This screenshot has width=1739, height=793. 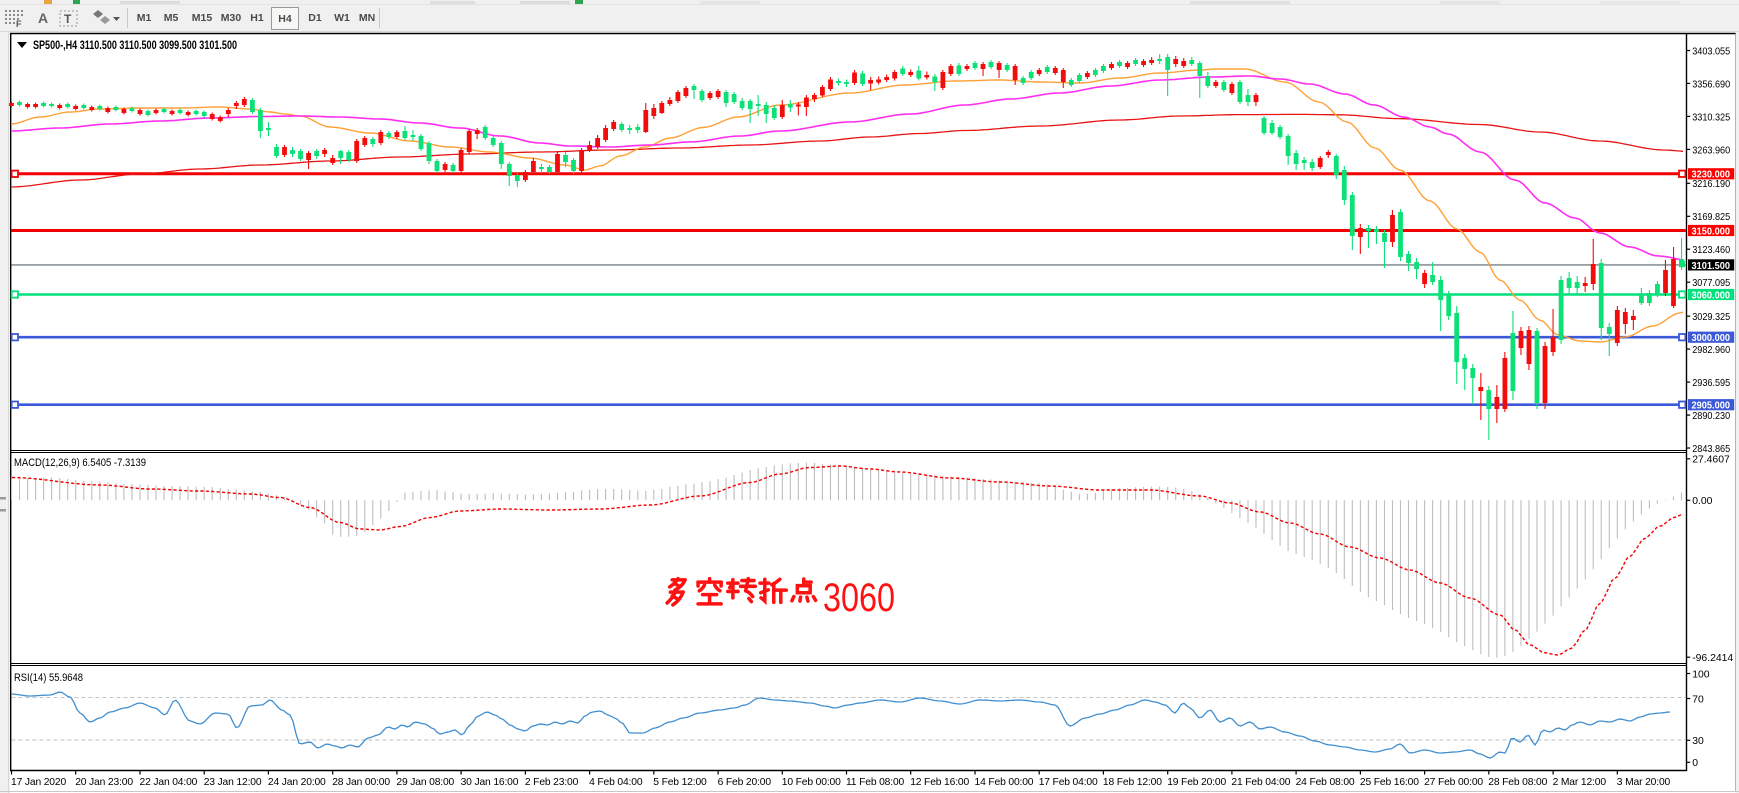 What do you see at coordinates (1702, 501) in the screenshot?
I see `svg-text: 0.00` at bounding box center [1702, 501].